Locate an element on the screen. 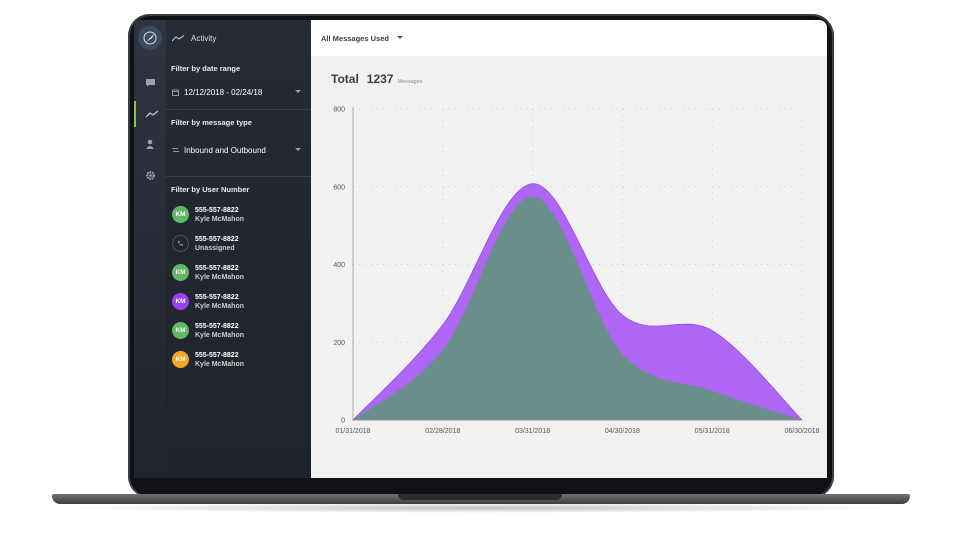 The width and height of the screenshot is (960, 540). icon-rail is located at coordinates (150, 249).